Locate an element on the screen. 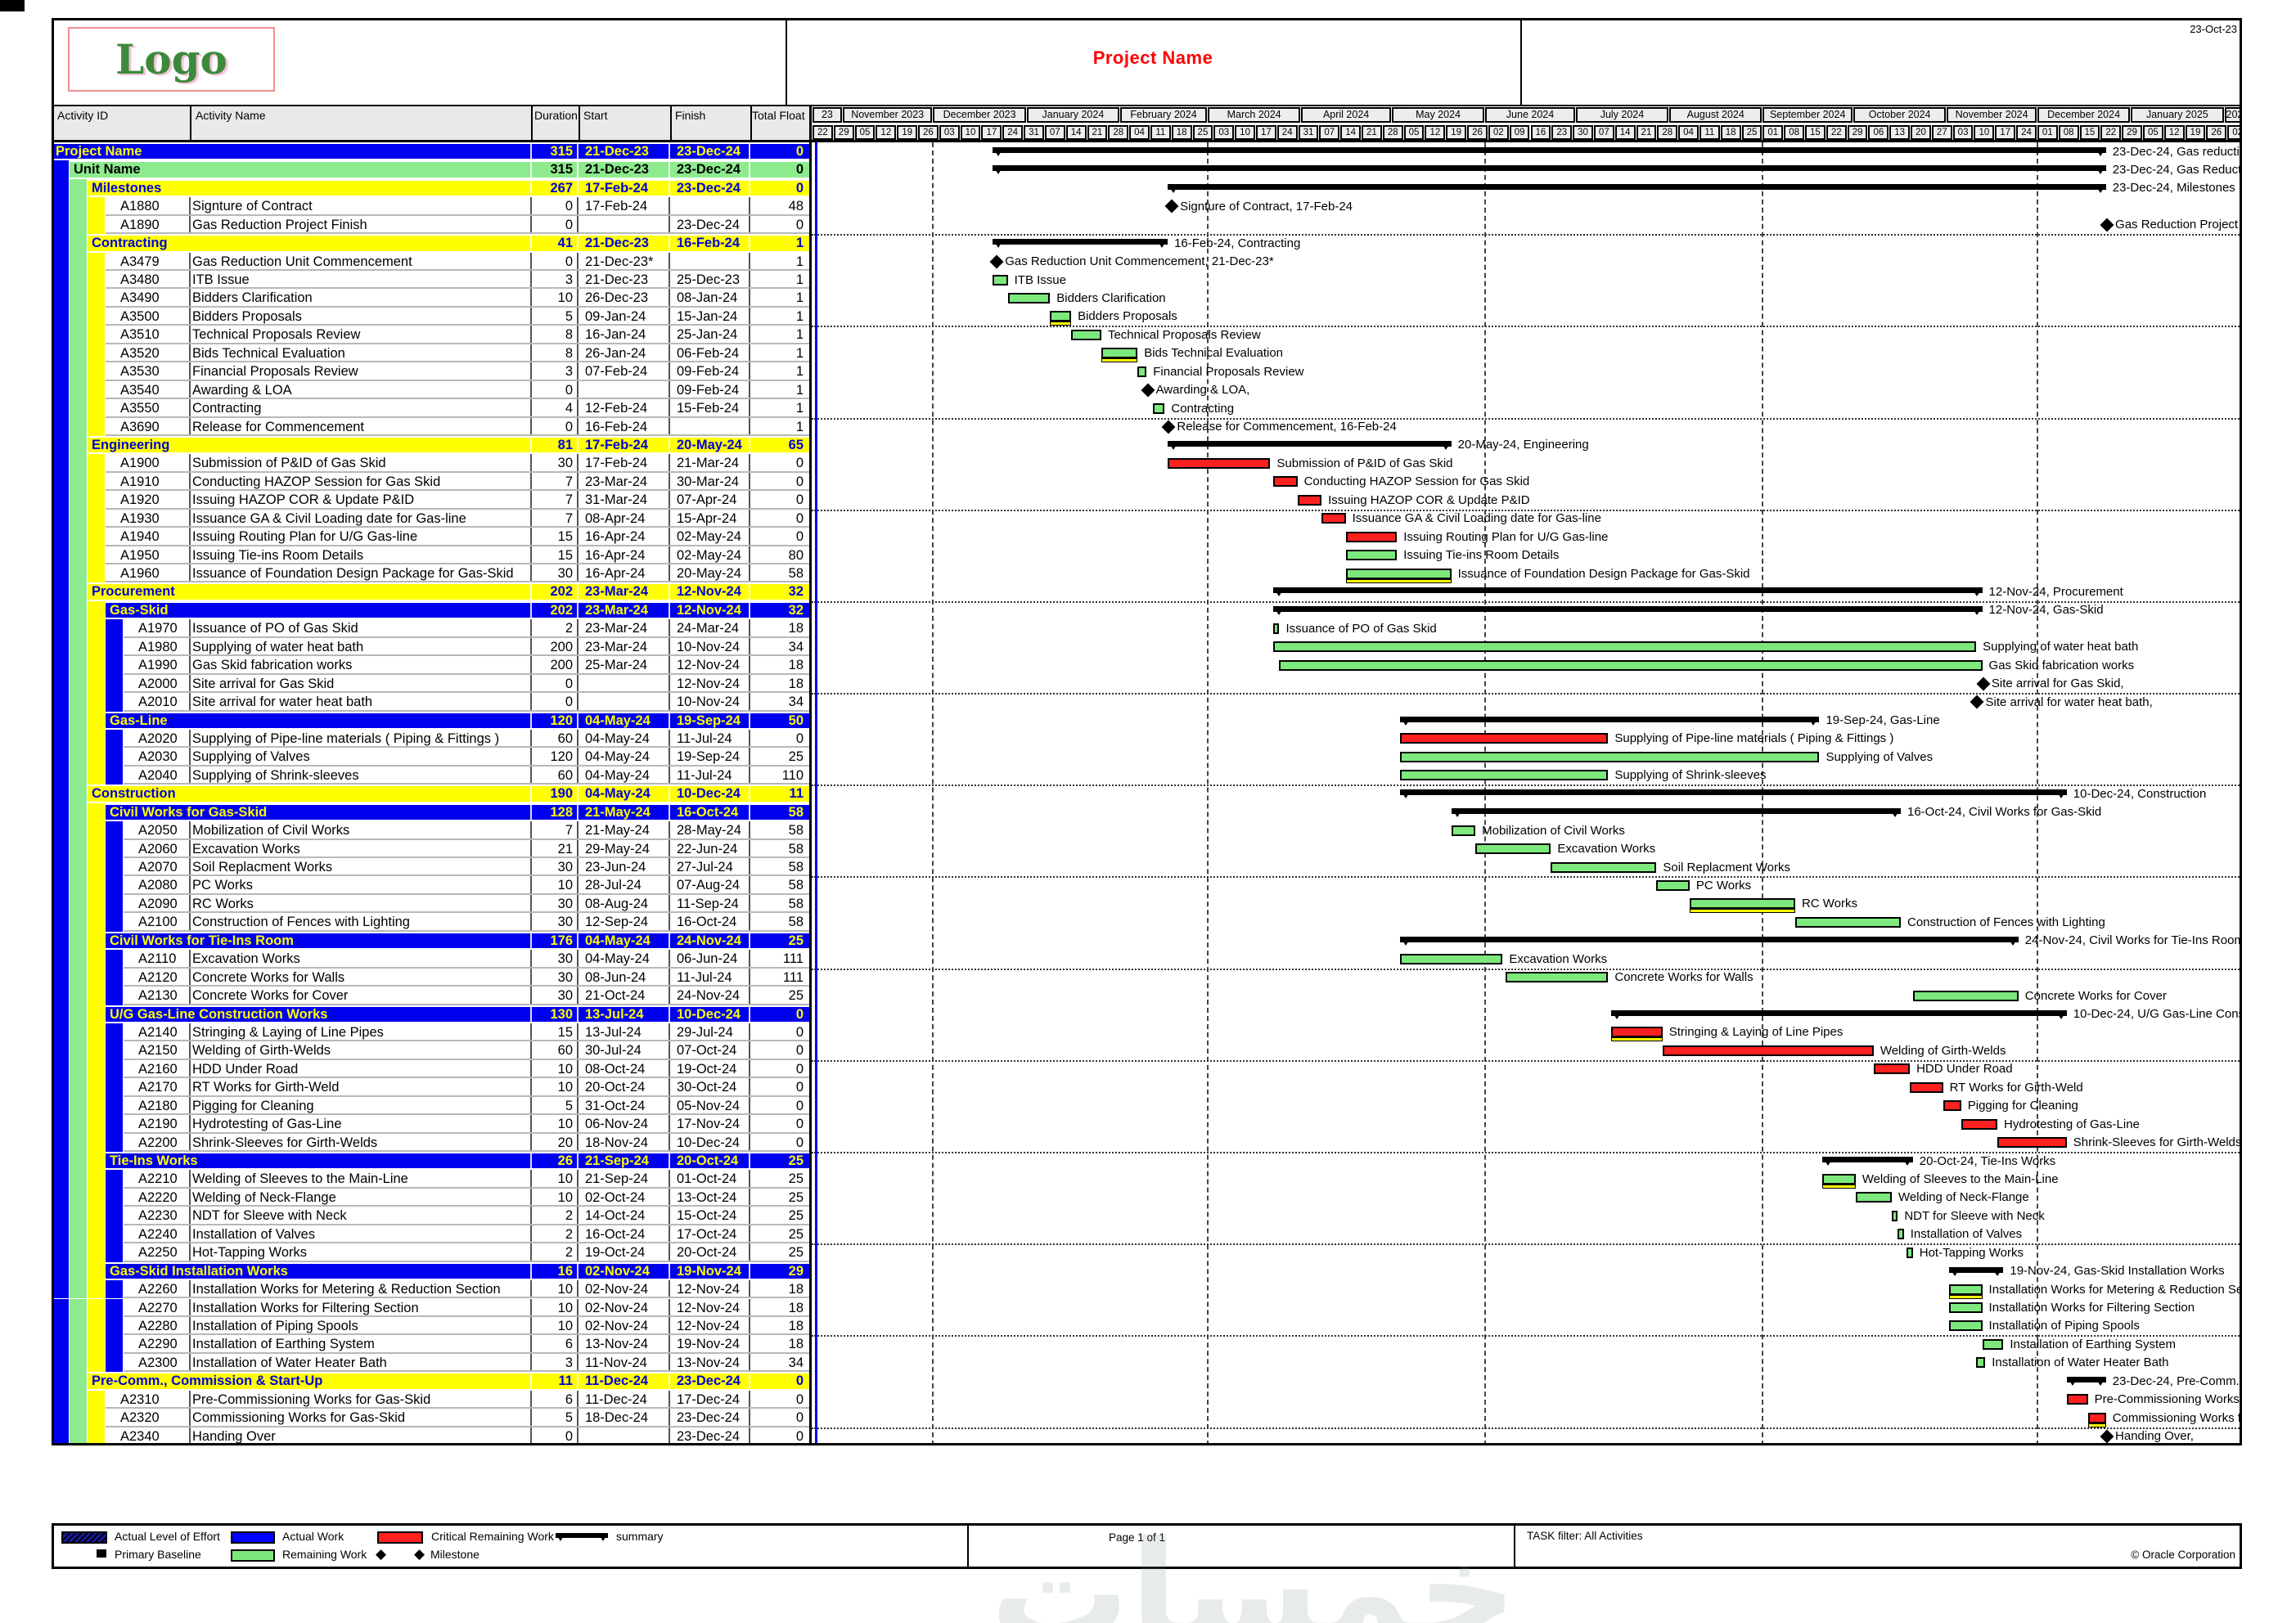  table-row: A3480 ITB Issue 3 21-Dec-23 25-Dec-23 1 is located at coordinates (431, 280).